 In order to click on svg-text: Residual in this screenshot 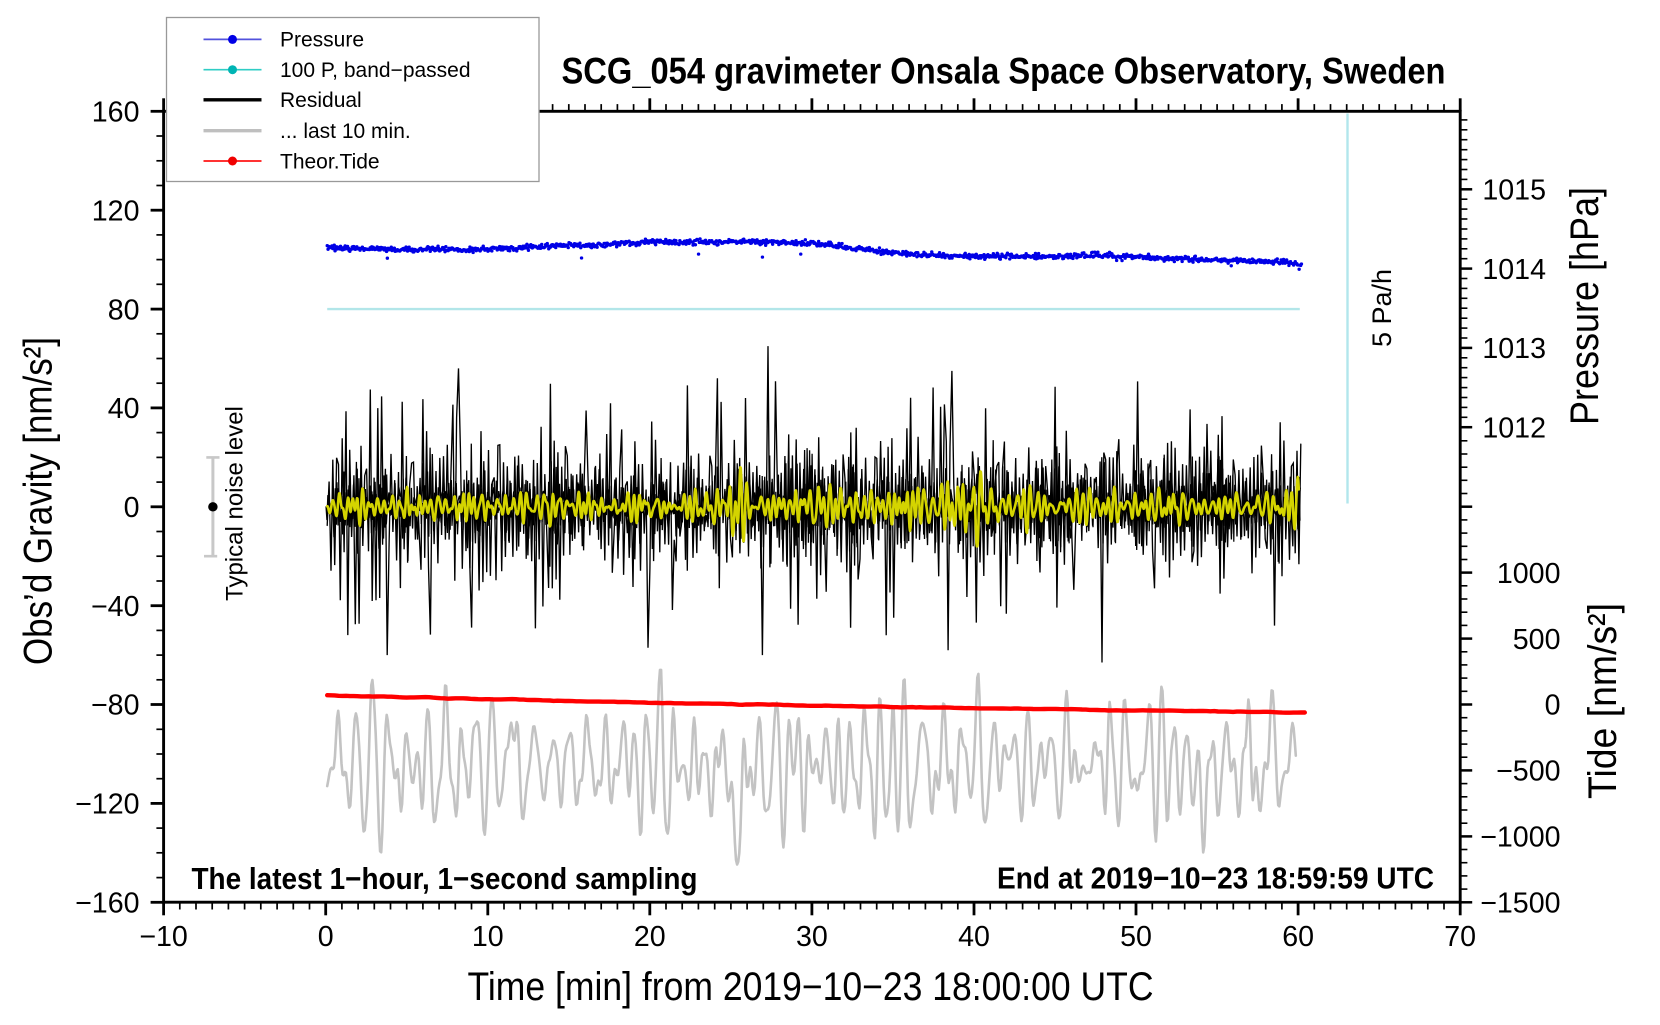, I will do `click(321, 100)`.